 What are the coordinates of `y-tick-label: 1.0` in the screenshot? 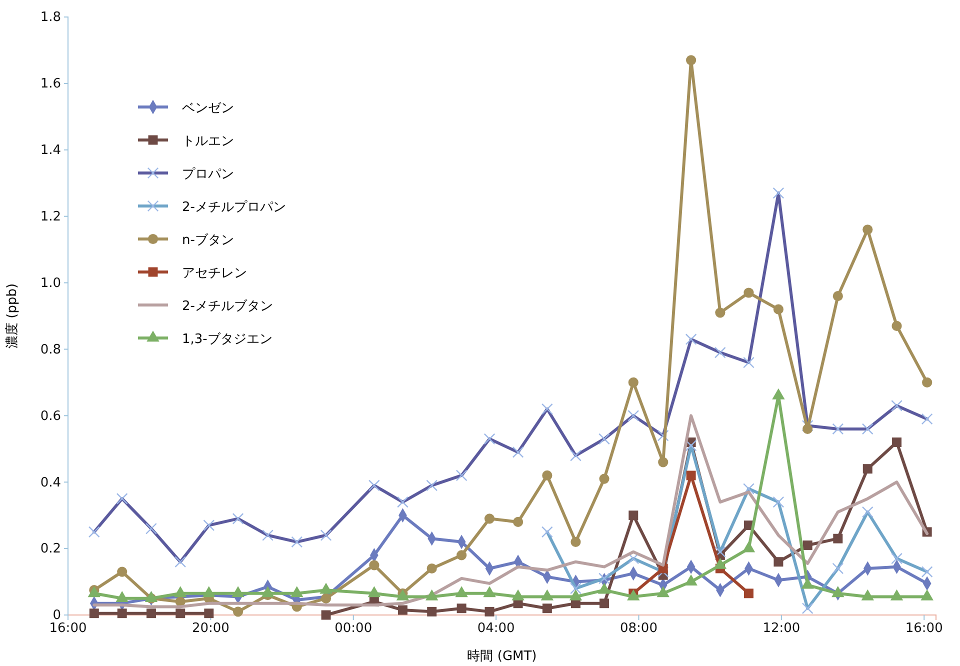 It's located at (50, 283).